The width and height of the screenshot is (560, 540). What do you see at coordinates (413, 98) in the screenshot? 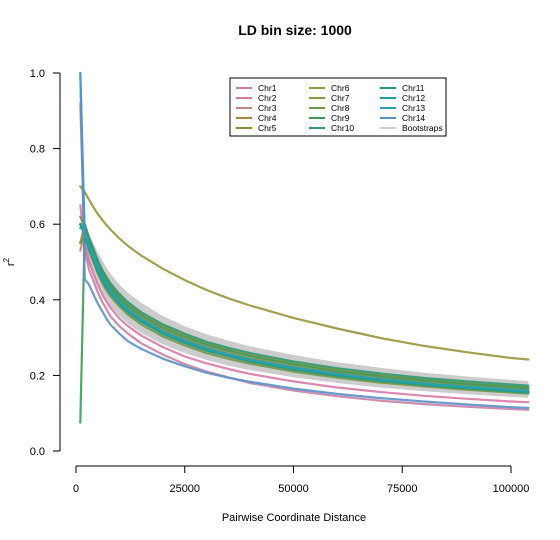
I see `legend-label: Chr12` at bounding box center [413, 98].